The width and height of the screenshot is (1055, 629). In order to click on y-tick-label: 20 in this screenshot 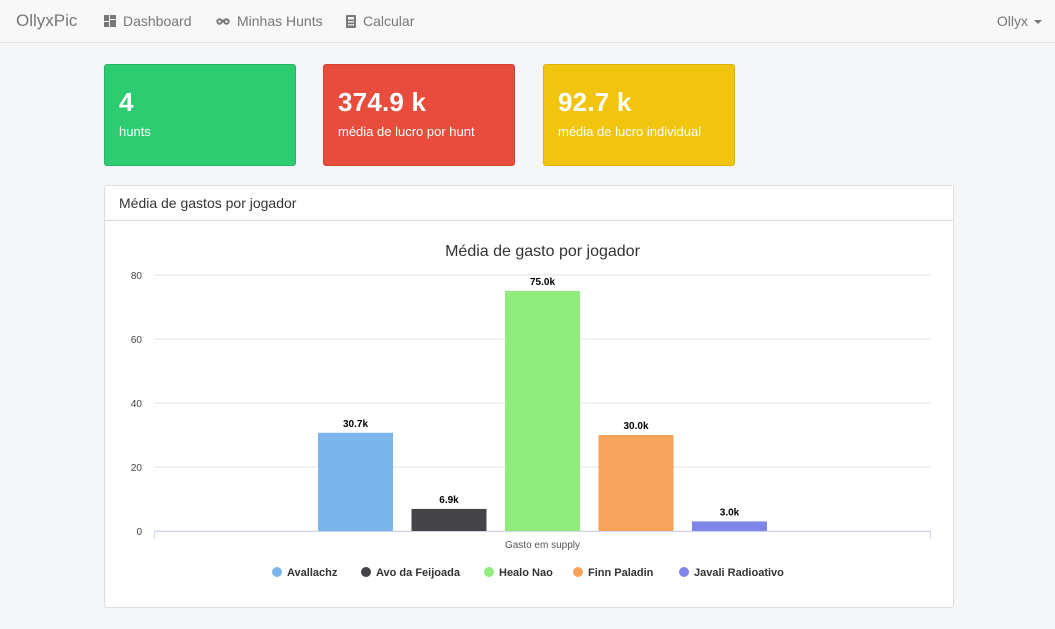, I will do `click(137, 468)`.